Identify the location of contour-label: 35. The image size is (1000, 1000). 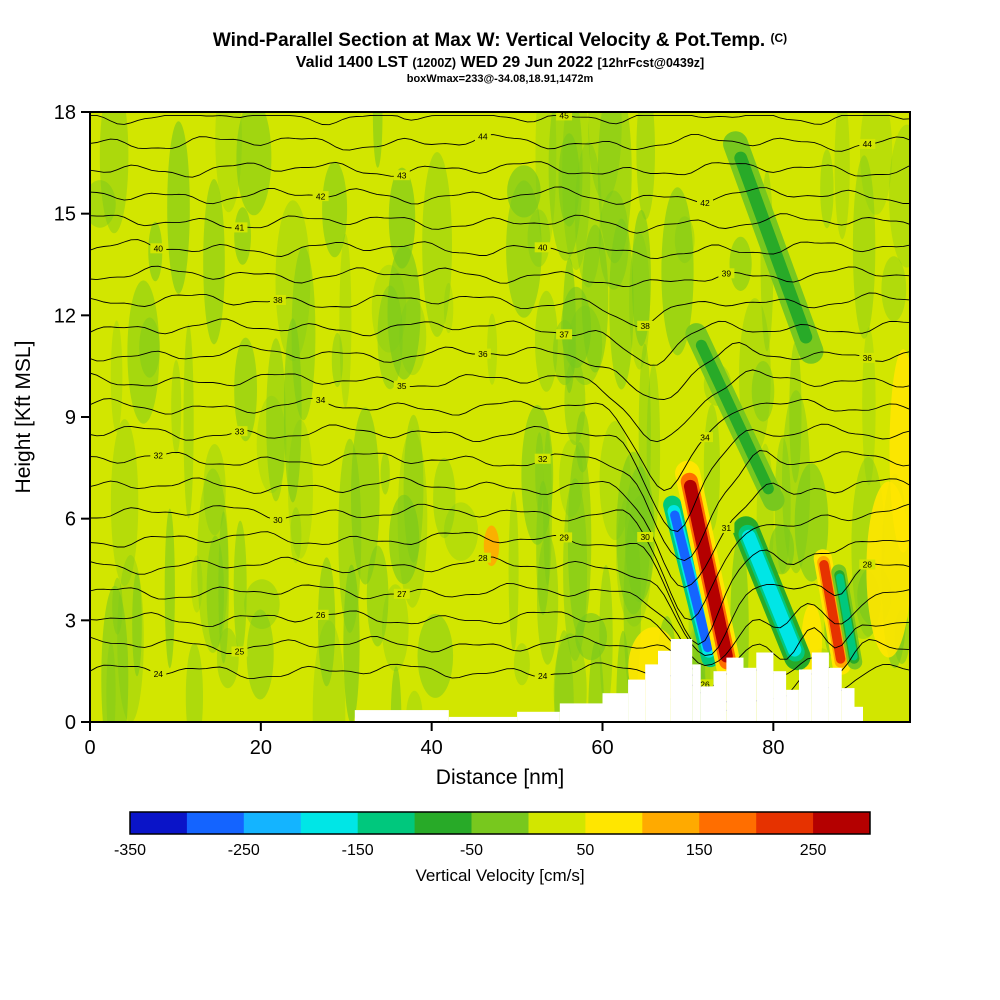
(401, 385).